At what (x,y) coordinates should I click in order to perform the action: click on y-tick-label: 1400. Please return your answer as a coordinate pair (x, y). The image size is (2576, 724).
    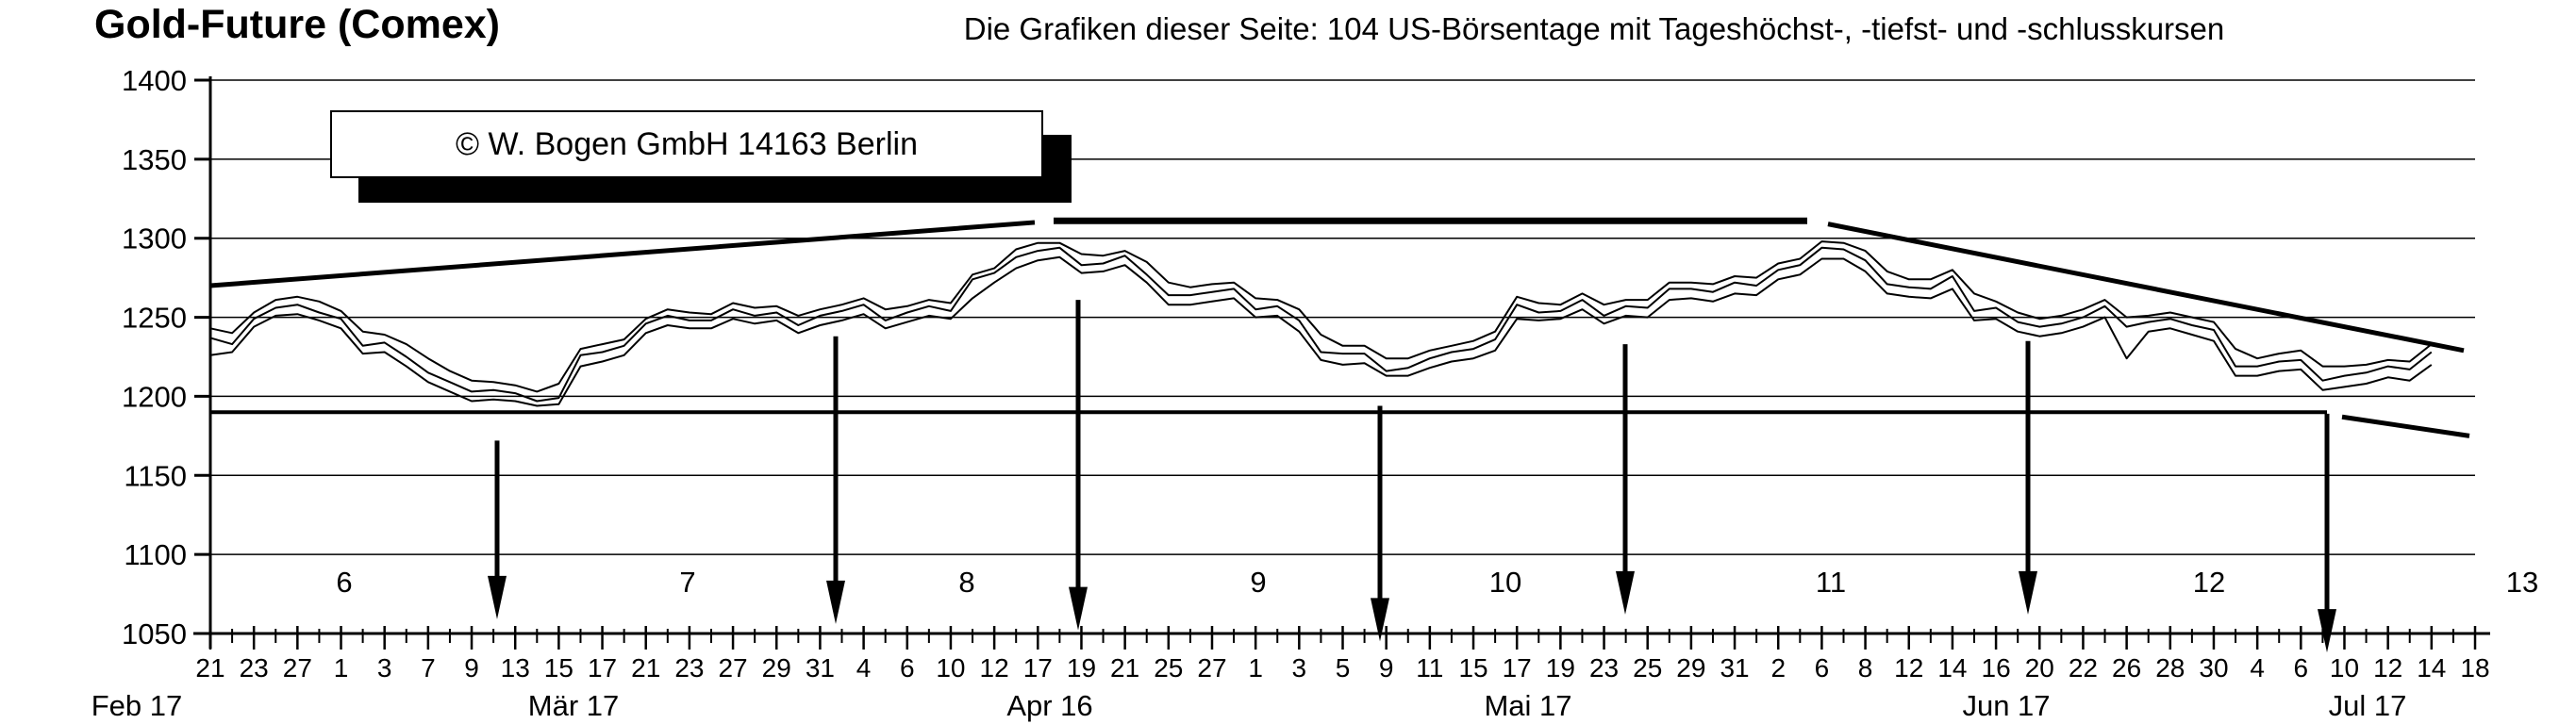
    Looking at the image, I should click on (154, 80).